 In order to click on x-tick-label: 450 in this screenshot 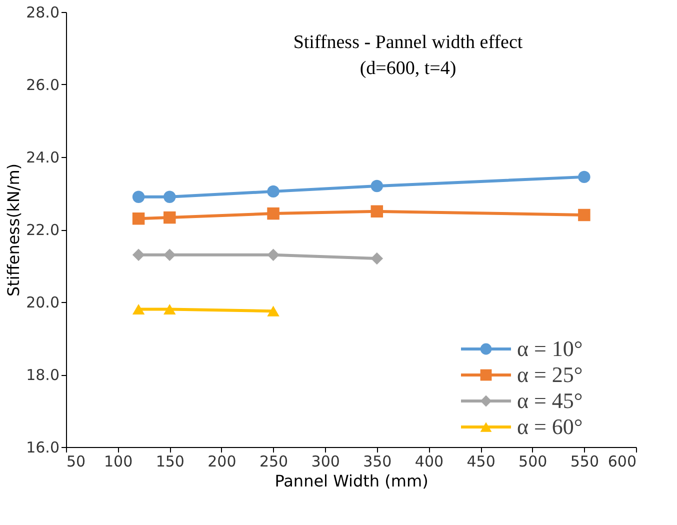, I will do `click(481, 461)`.